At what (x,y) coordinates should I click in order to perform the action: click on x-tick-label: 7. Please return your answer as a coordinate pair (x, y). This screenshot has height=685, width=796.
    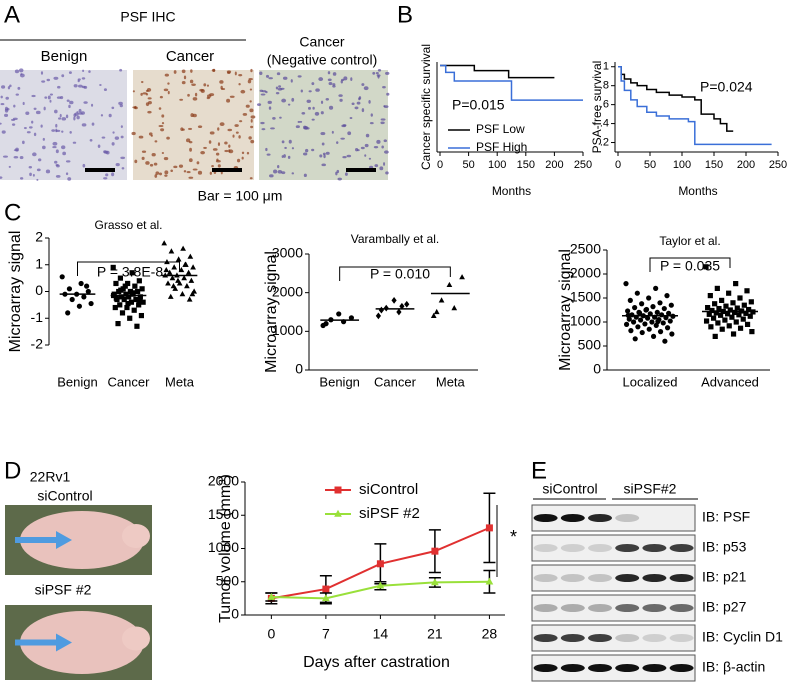
    Looking at the image, I should click on (326, 634).